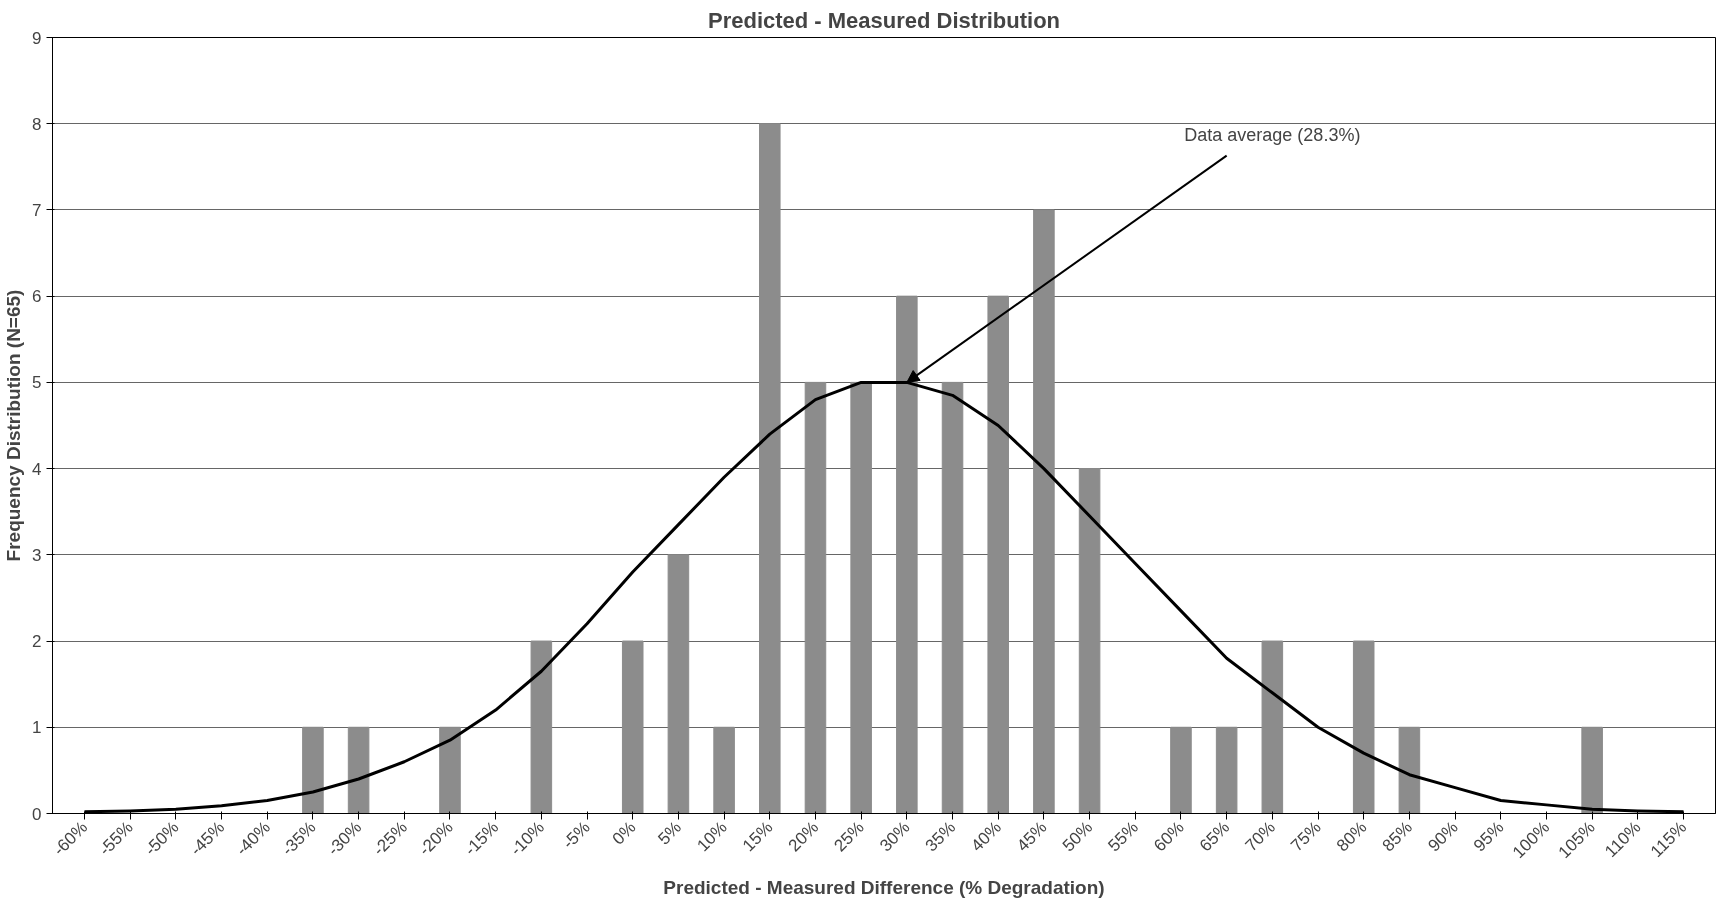  I want to click on chart-title: Predicted - Measured Distribution, so click(884, 20).